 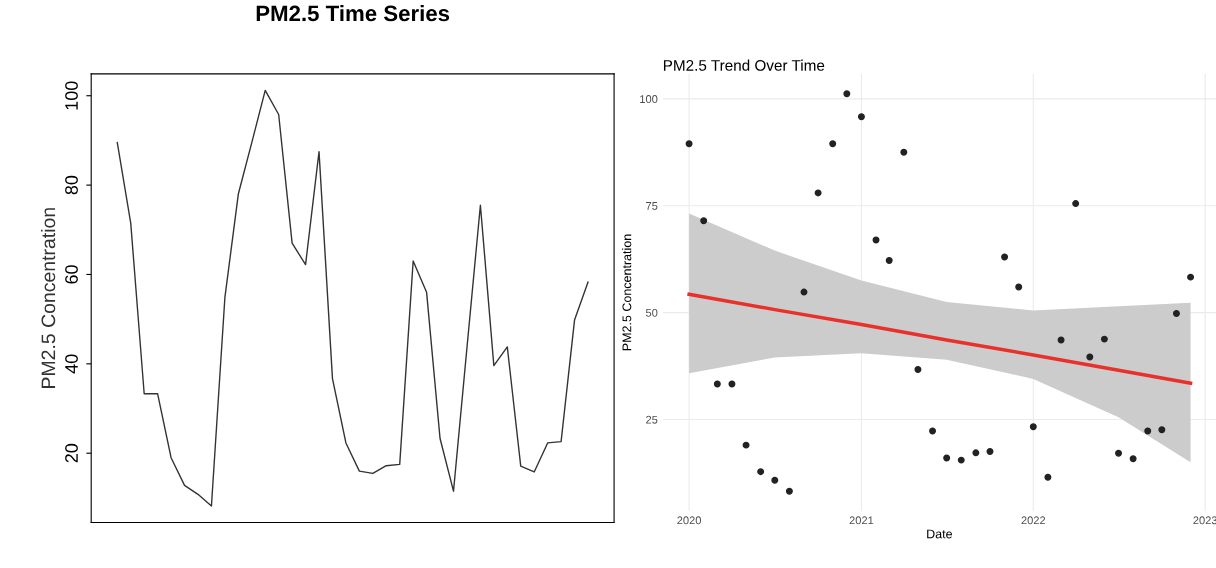 I want to click on x-tick-label: 2021, so click(x=861, y=520).